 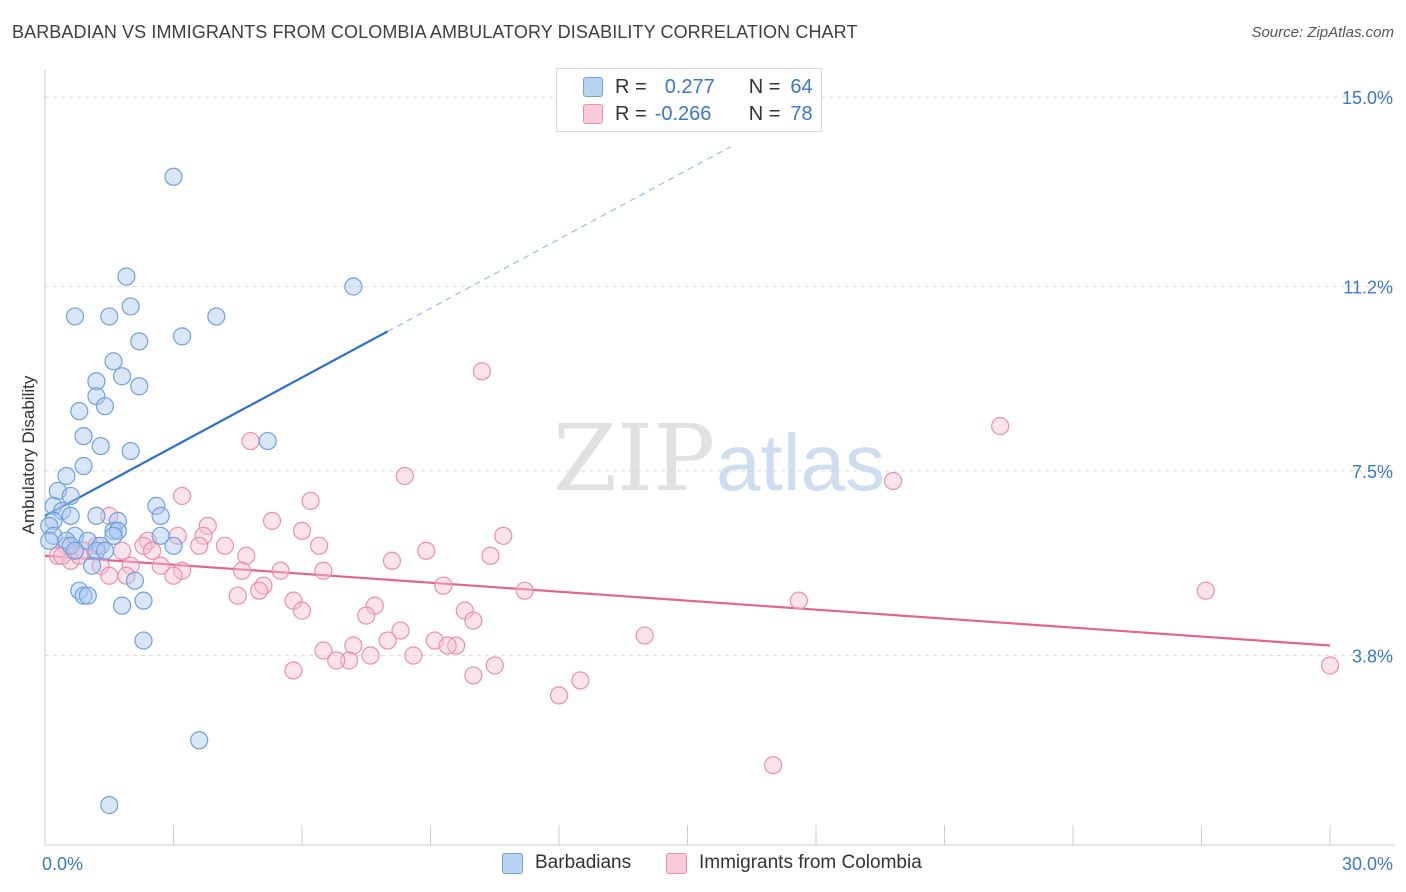 I want to click on n-value-colombia: 78, so click(x=801, y=113).